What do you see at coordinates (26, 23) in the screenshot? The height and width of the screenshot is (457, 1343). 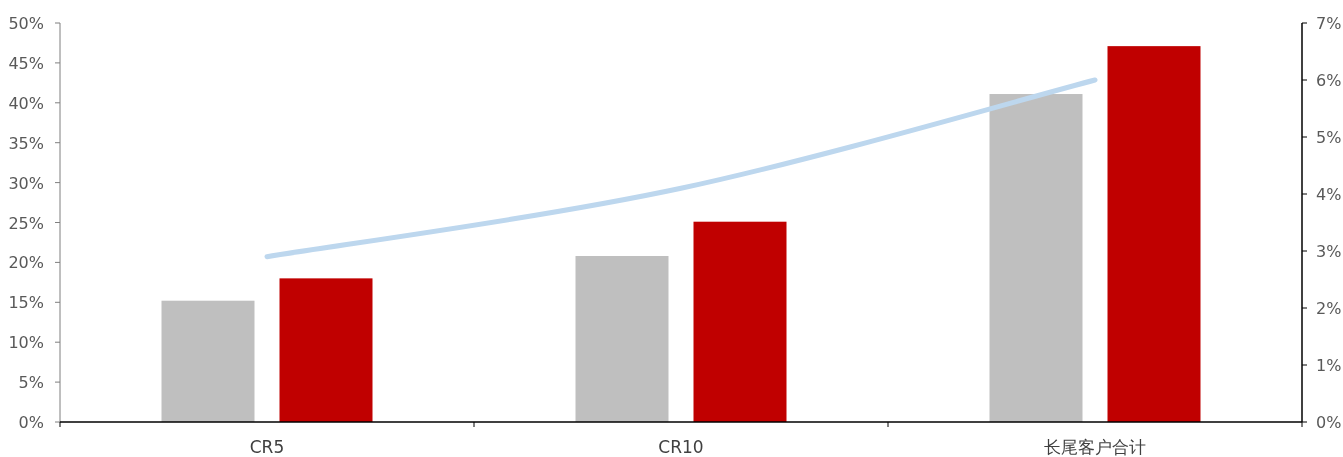 I see `y-tick-label: 50%` at bounding box center [26, 23].